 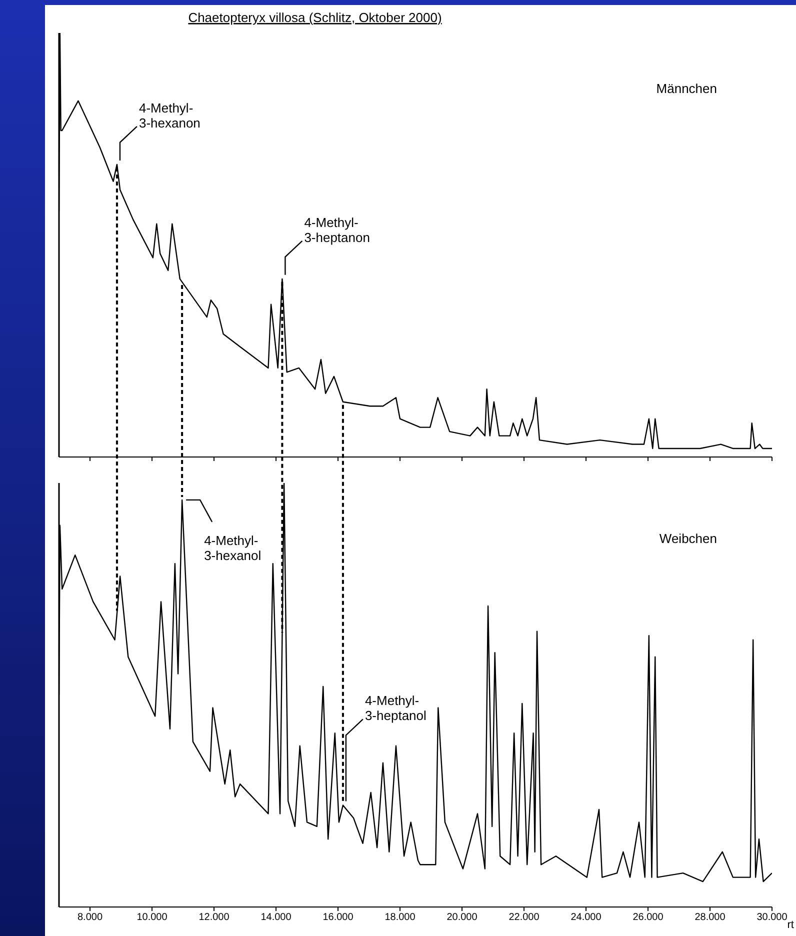 What do you see at coordinates (395, 708) in the screenshot?
I see `annotation: 4-Methyl- 3-heptanol` at bounding box center [395, 708].